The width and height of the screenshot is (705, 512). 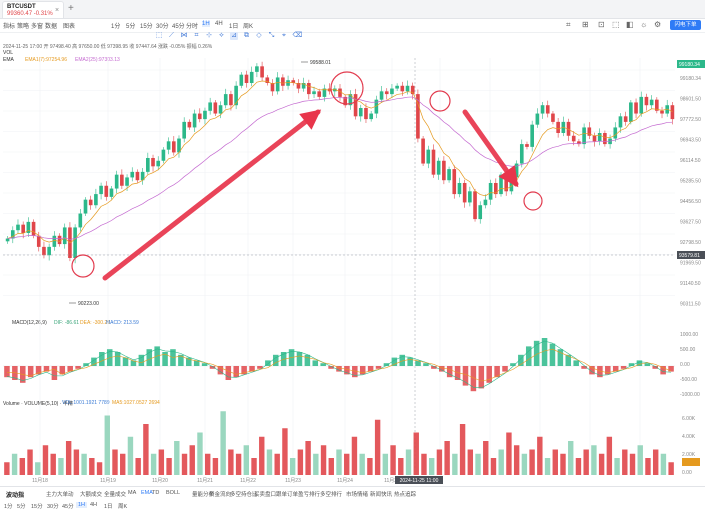 What do you see at coordinates (568, 24) in the screenshot?
I see `grid-icon: ⌗` at bounding box center [568, 24].